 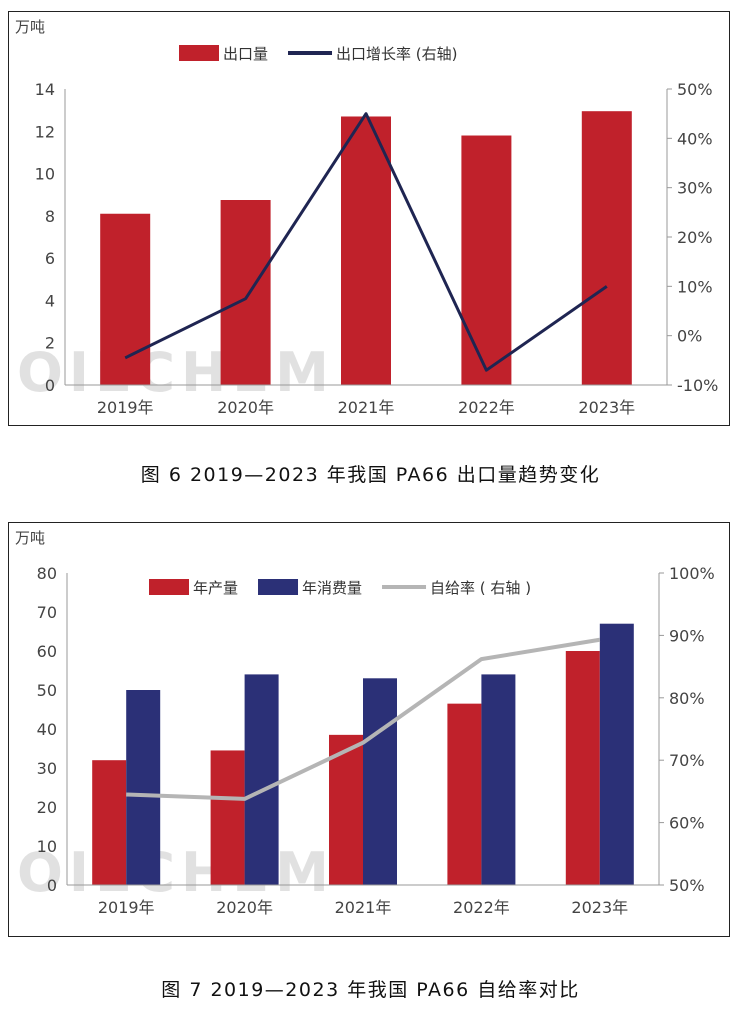 What do you see at coordinates (50, 300) in the screenshot?
I see `left-tick-label: 4` at bounding box center [50, 300].